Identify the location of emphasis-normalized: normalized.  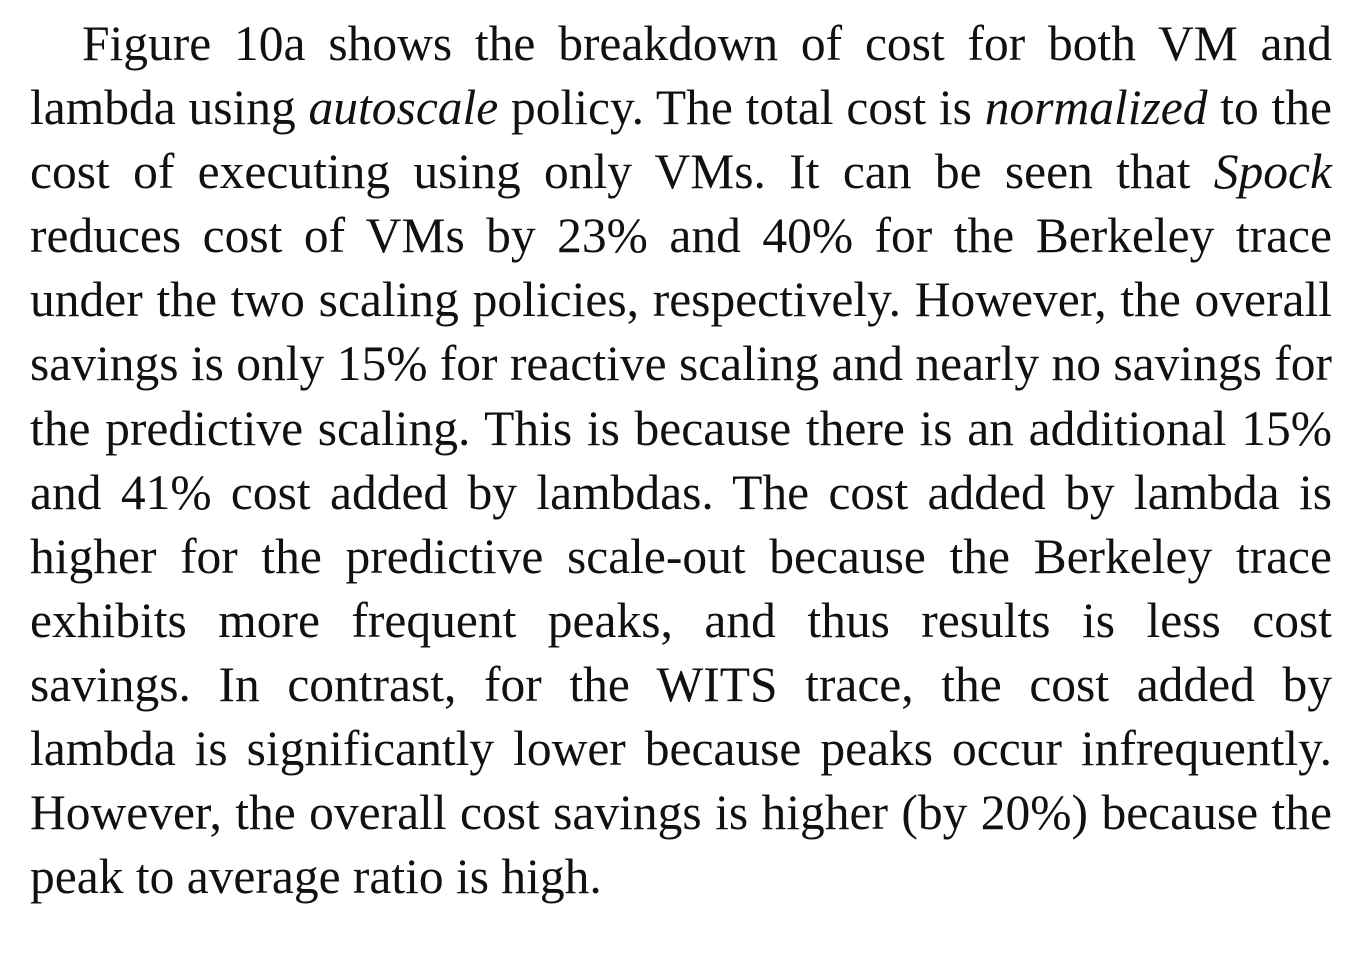
(1096, 108).